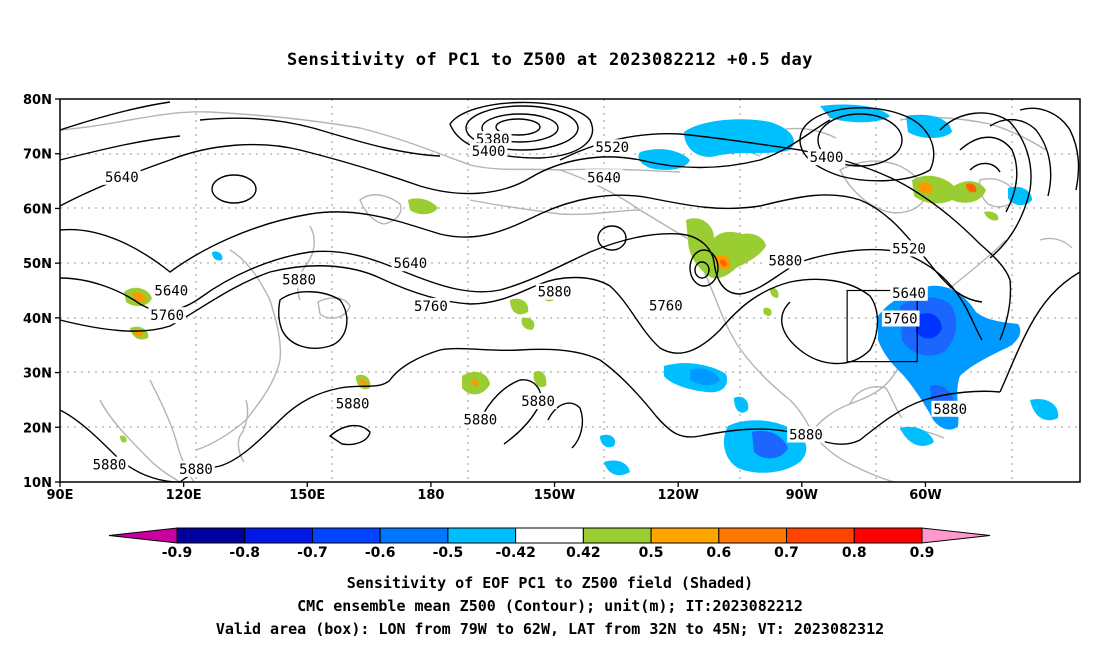 The width and height of the screenshot is (1100, 650). What do you see at coordinates (37, 374) in the screenshot?
I see `lat-label: 30N` at bounding box center [37, 374].